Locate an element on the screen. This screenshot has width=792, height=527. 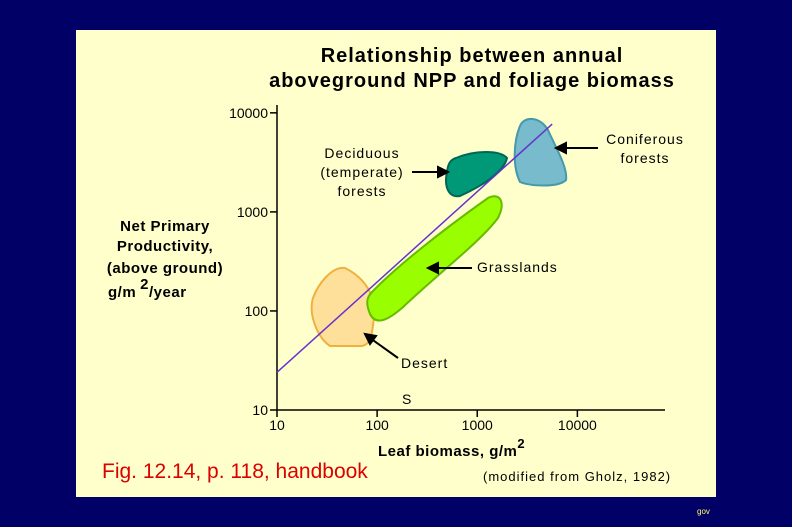
grasslands-region is located at coordinates (434, 258).